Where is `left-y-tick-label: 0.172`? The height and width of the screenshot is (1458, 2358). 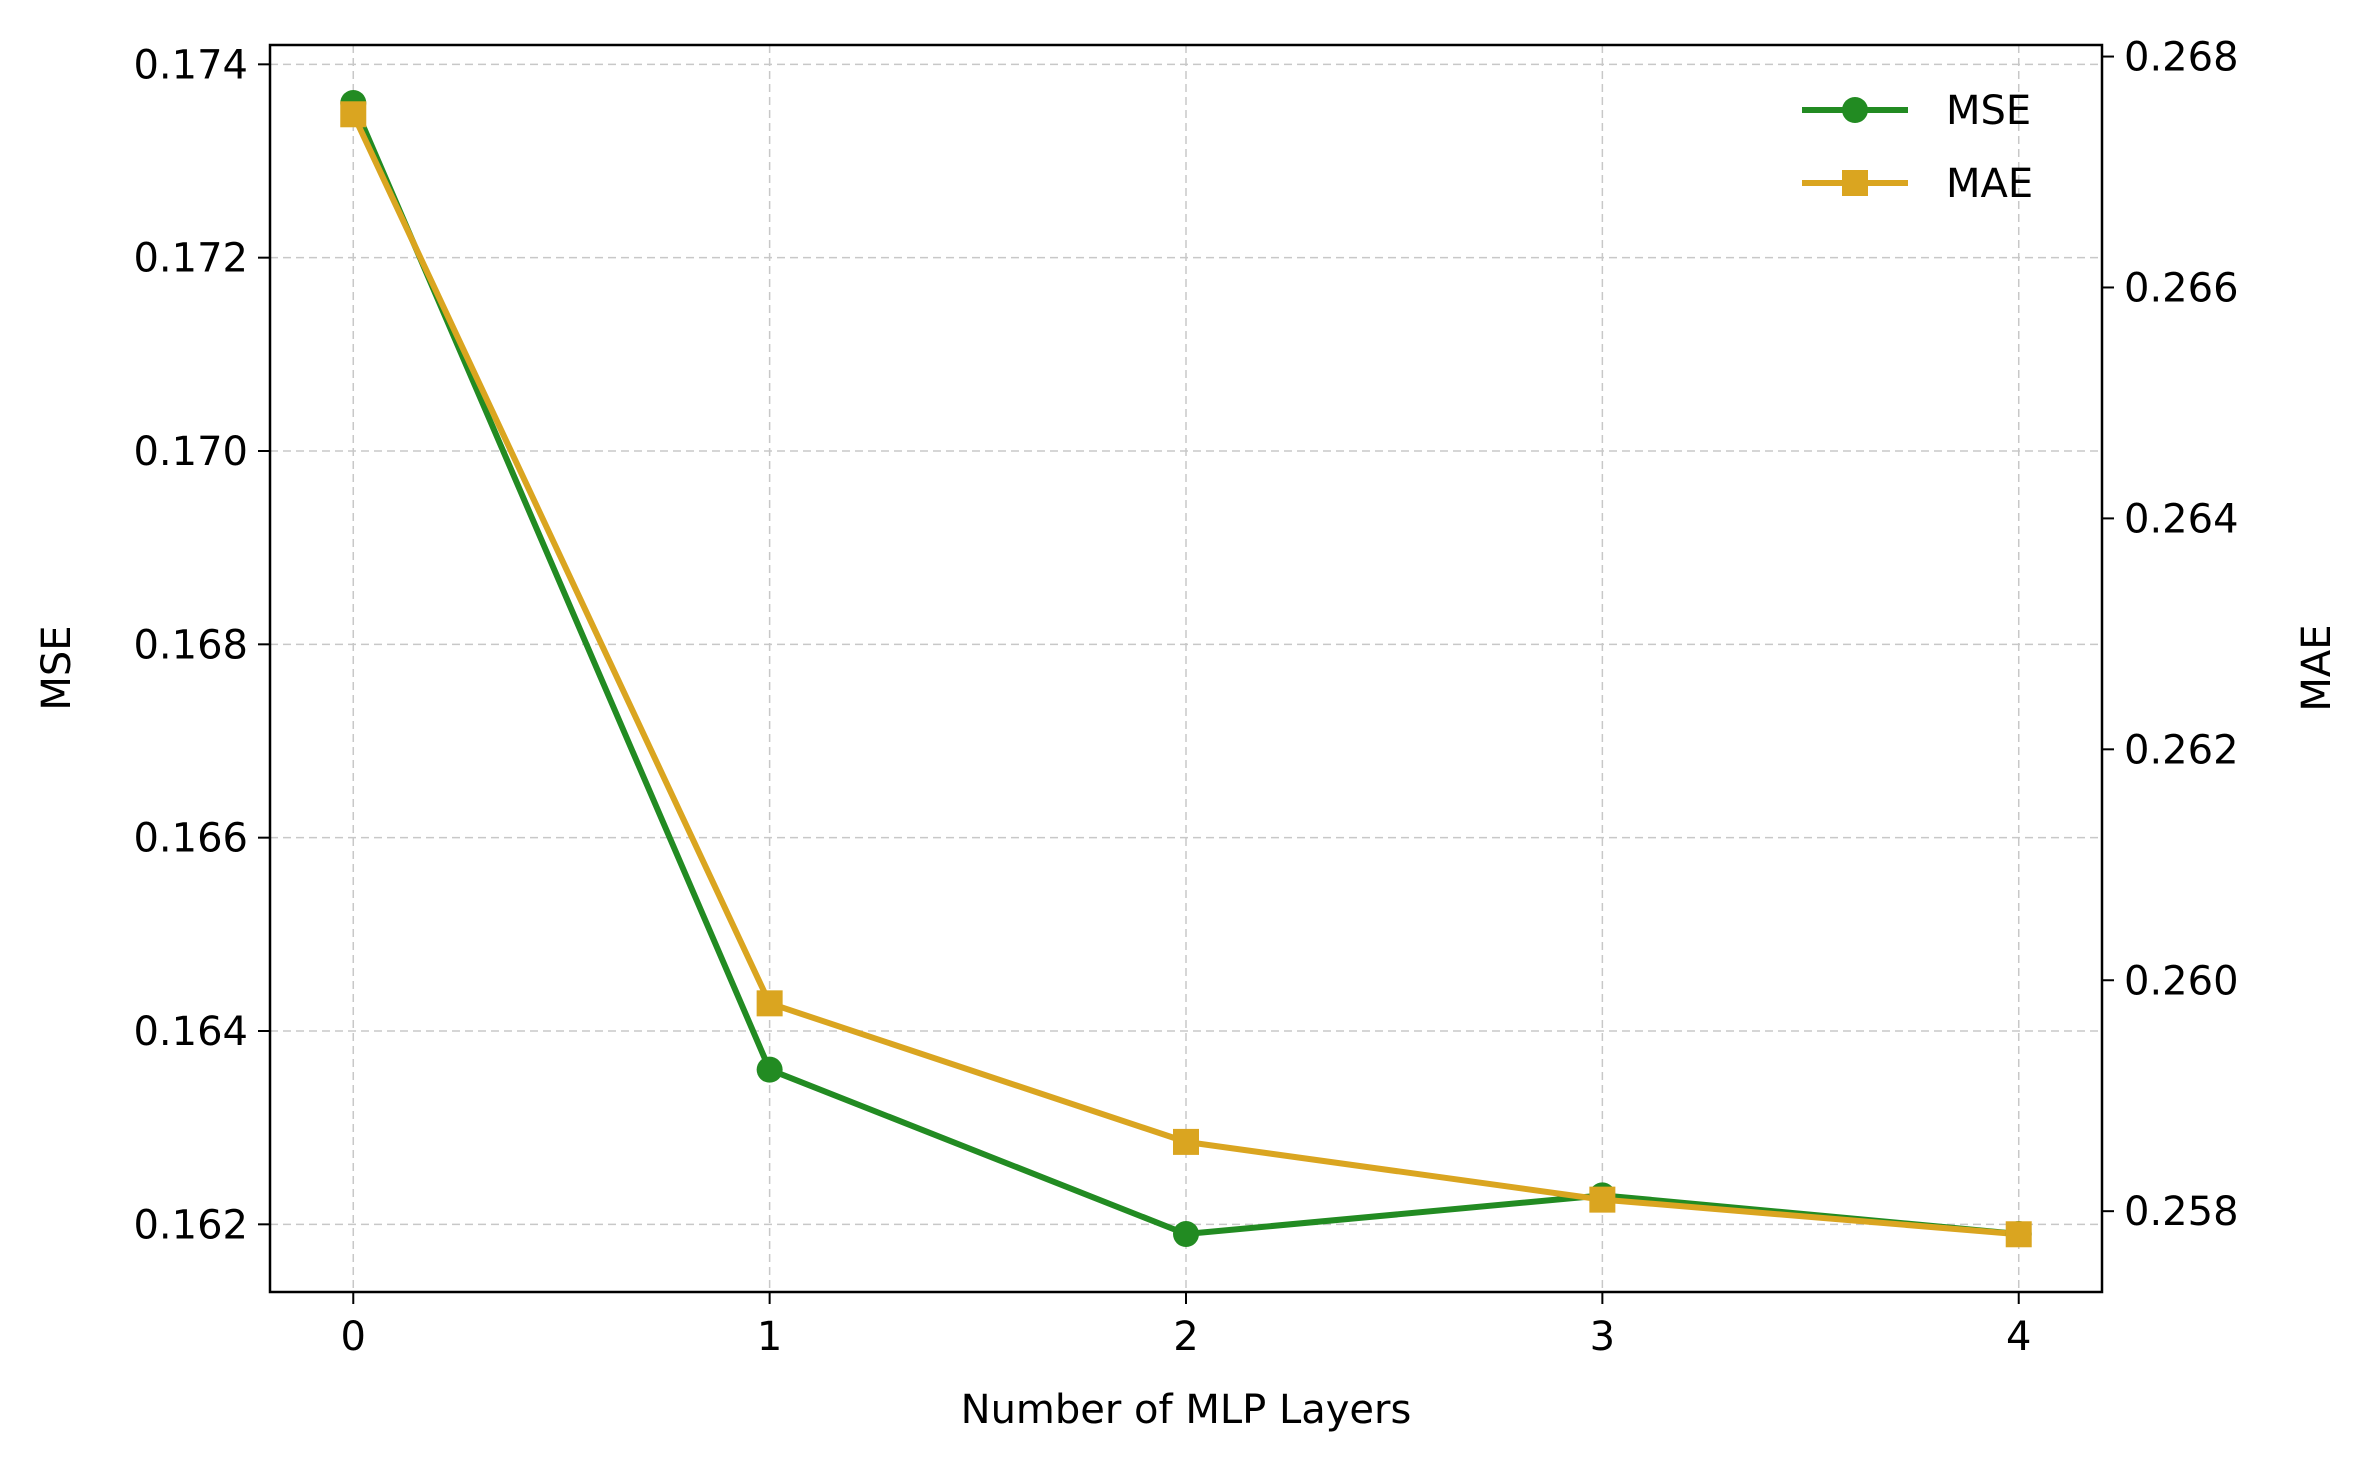 left-y-tick-label: 0.172 is located at coordinates (190, 259).